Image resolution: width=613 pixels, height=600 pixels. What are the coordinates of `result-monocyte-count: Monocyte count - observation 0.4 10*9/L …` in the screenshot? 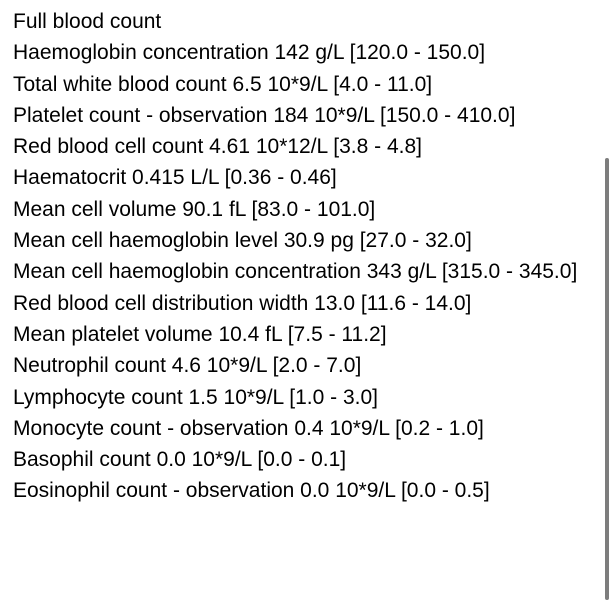 It's located at (248, 428).